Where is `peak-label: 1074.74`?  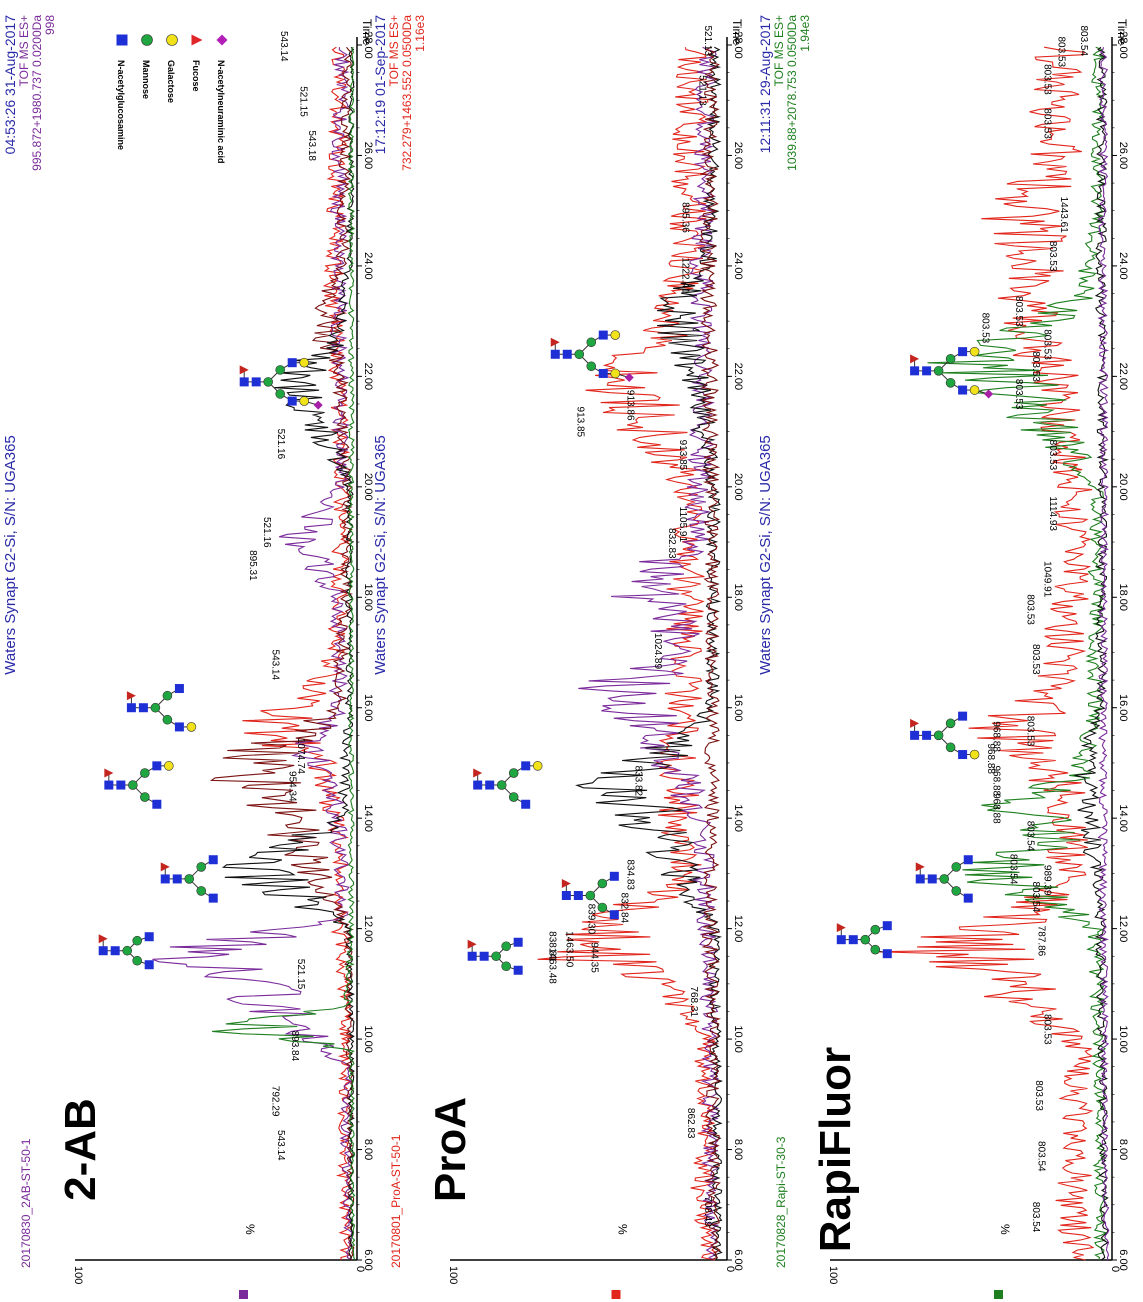
peak-label: 1074.74 is located at coordinates (300, 756).